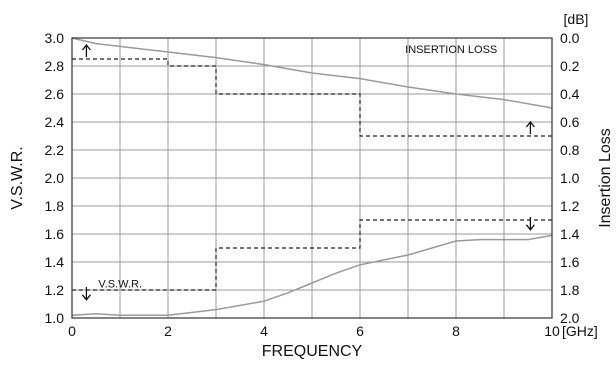 The width and height of the screenshot is (616, 369). Describe the element at coordinates (72, 331) in the screenshot. I see `x-tick-label: 0` at that location.